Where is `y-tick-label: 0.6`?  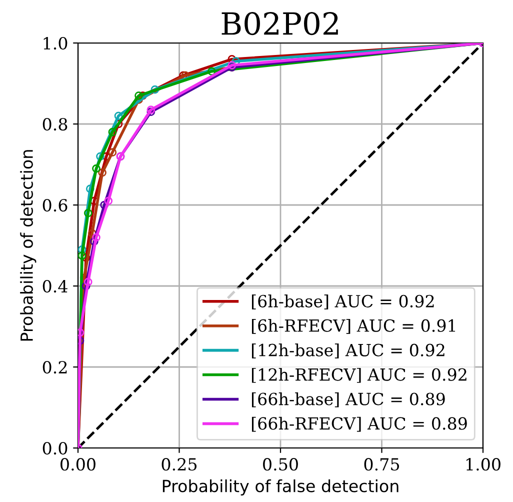
y-tick-label: 0.6 is located at coordinates (55, 205).